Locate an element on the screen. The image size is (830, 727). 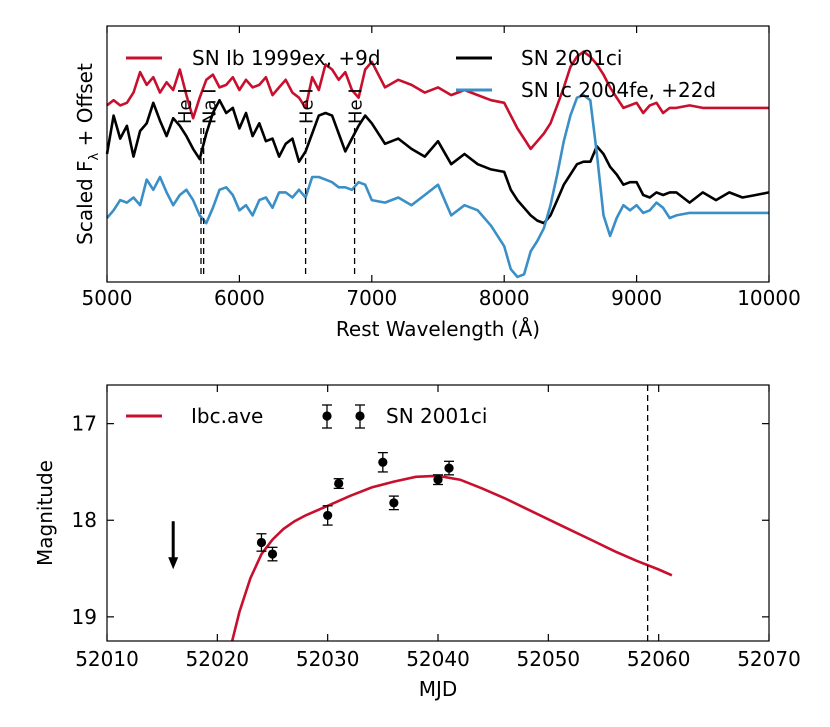
mjd-tick-label: 52070 is located at coordinates (769, 659).